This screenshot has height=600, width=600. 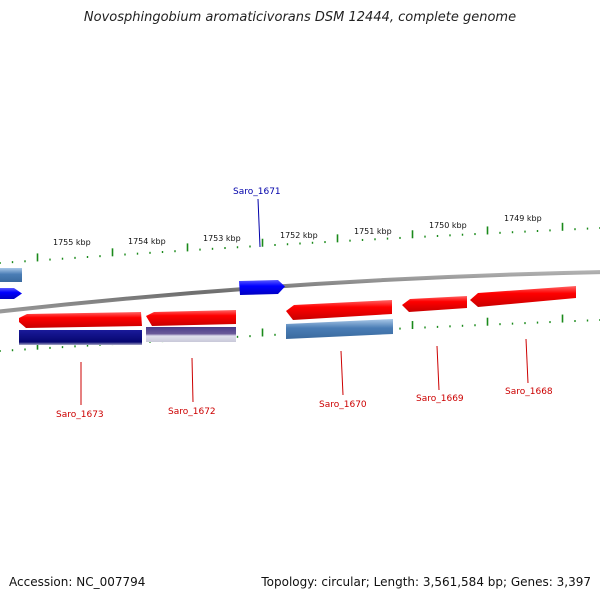 What do you see at coordinates (147, 241) in the screenshot?
I see `kbp-label-1754: 1754 kbp` at bounding box center [147, 241].